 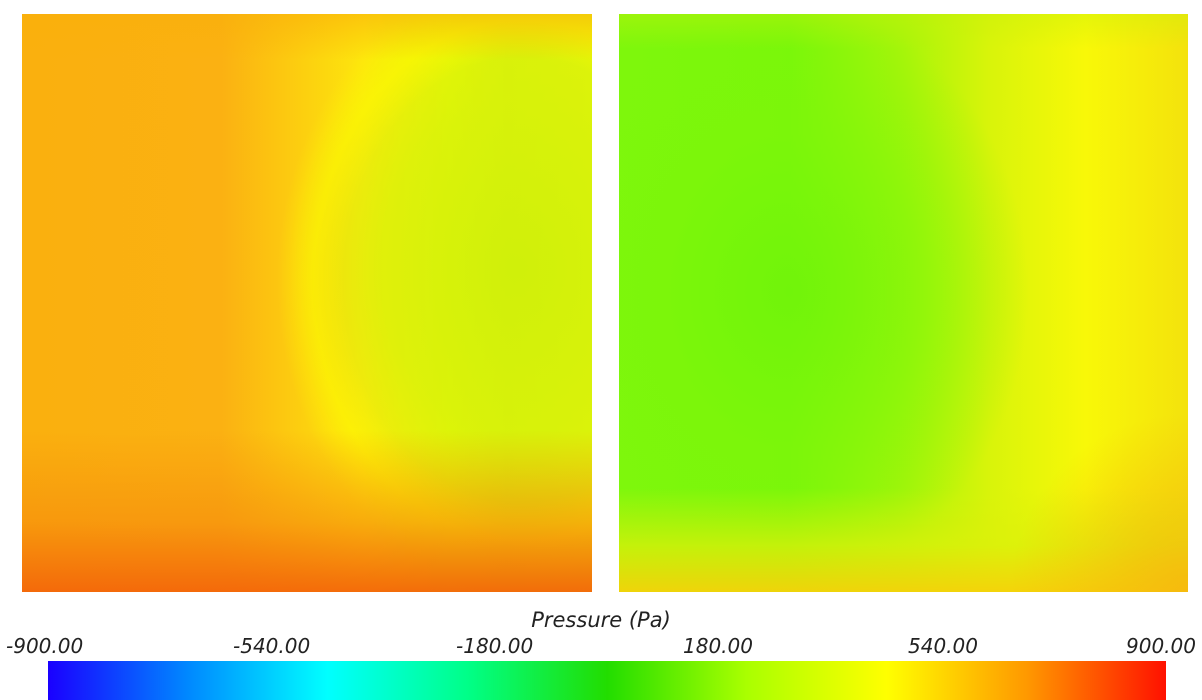 What do you see at coordinates (272, 646) in the screenshot?
I see `legend-tick-label: -540.00` at bounding box center [272, 646].